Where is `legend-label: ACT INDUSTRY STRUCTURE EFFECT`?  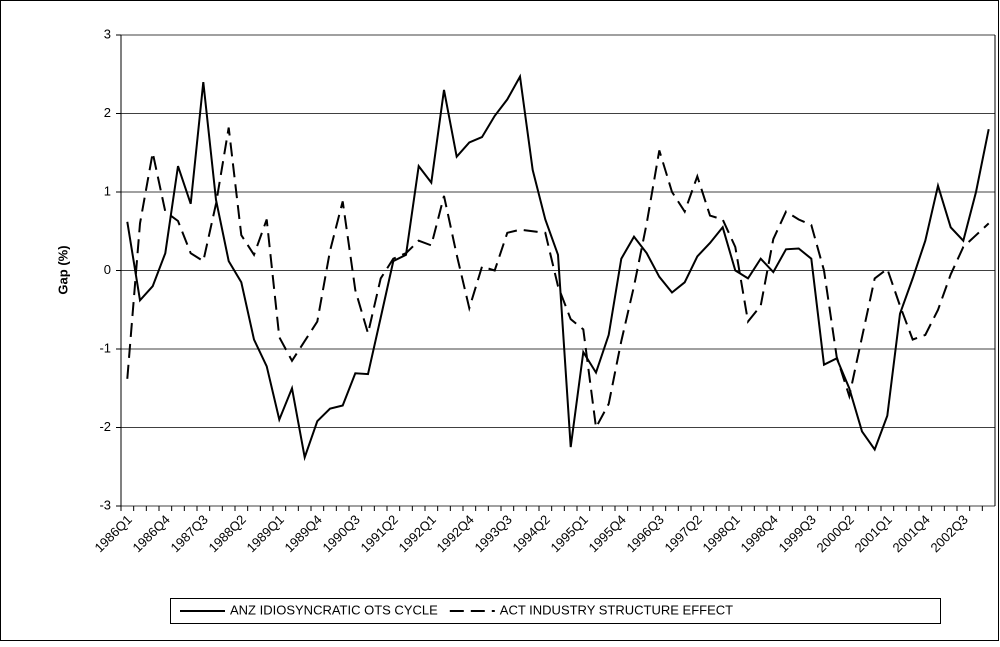 legend-label: ACT INDUSTRY STRUCTURE EFFECT is located at coordinates (616, 609).